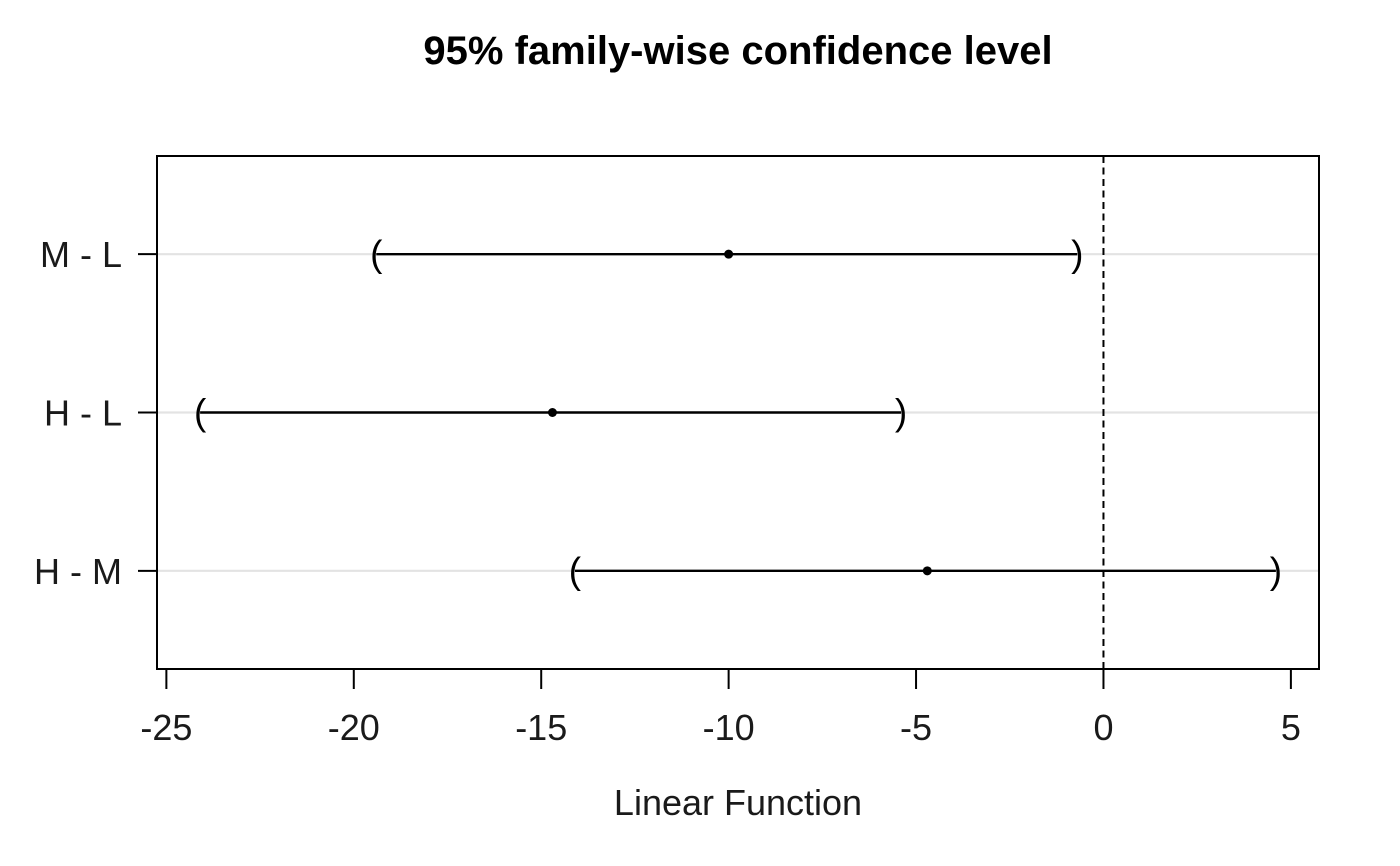 The height and width of the screenshot is (866, 1400). I want to click on x-tick-label: 0, so click(1103, 727).